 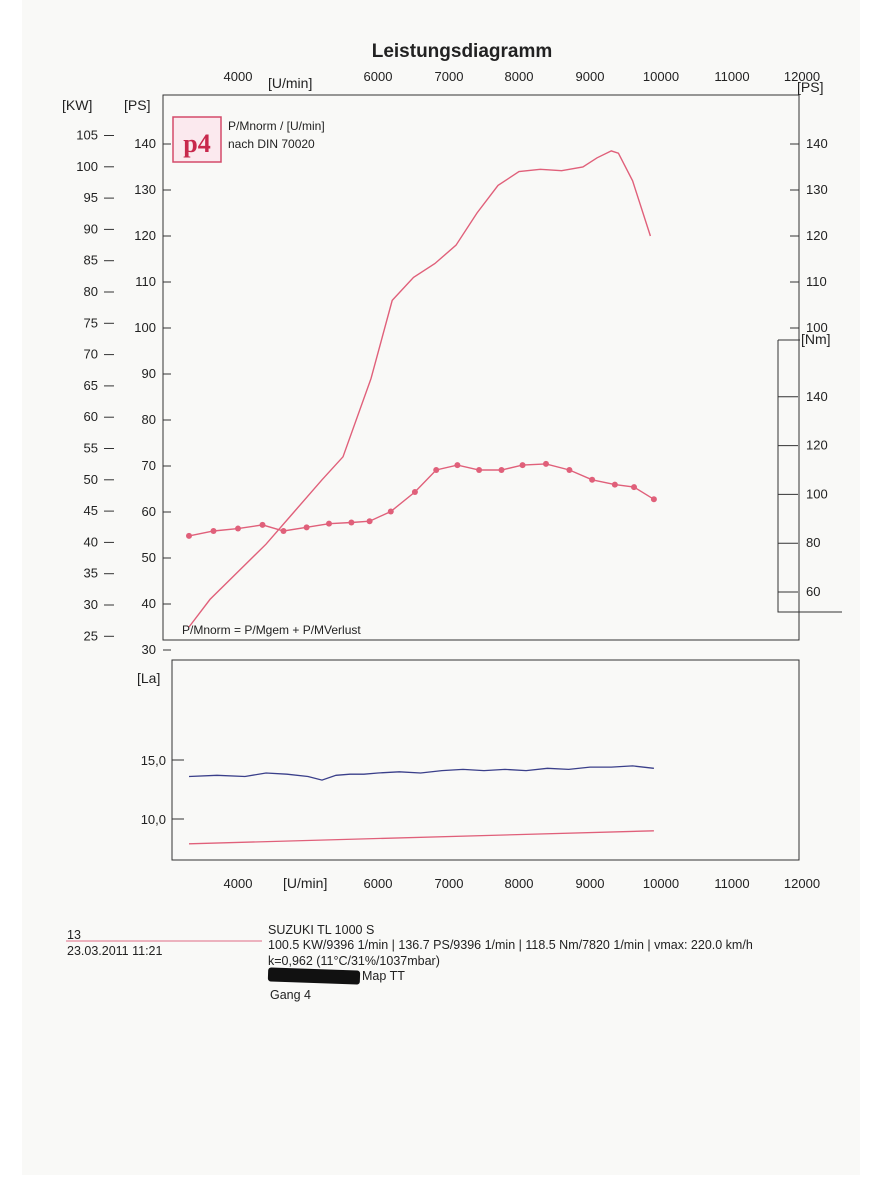 I want to click on x-tick-label-top: 8000, so click(x=519, y=76).